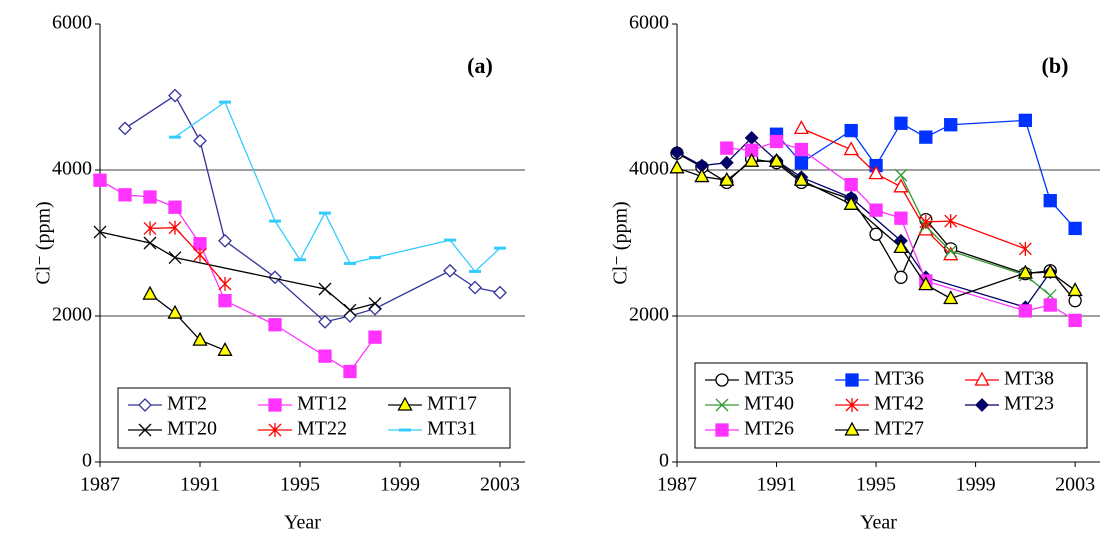 This screenshot has width=1106, height=545. I want to click on legend-label: MT40, so click(769, 404).